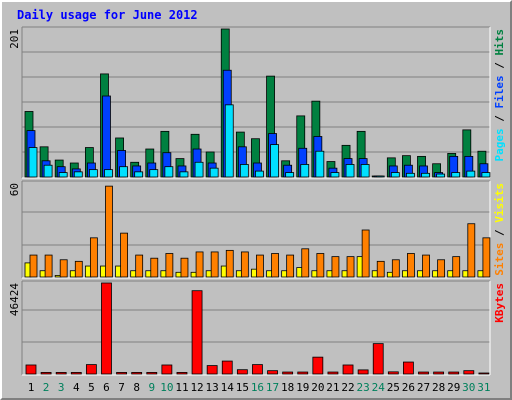  I want to click on day-label: 17, so click(272, 387).